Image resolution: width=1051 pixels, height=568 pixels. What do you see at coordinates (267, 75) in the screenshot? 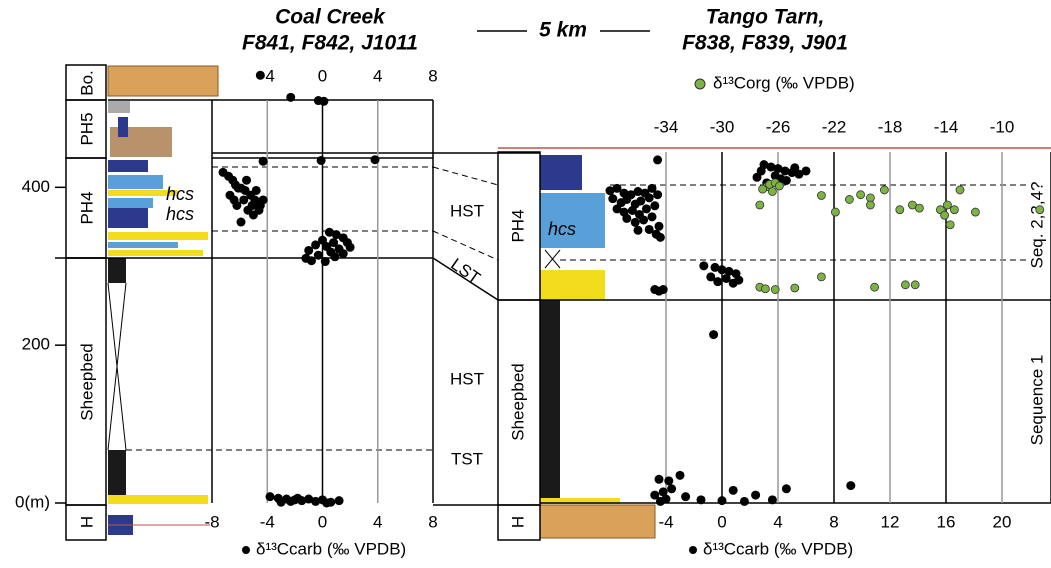
I see `x-top-tick-label: -4` at bounding box center [267, 75].